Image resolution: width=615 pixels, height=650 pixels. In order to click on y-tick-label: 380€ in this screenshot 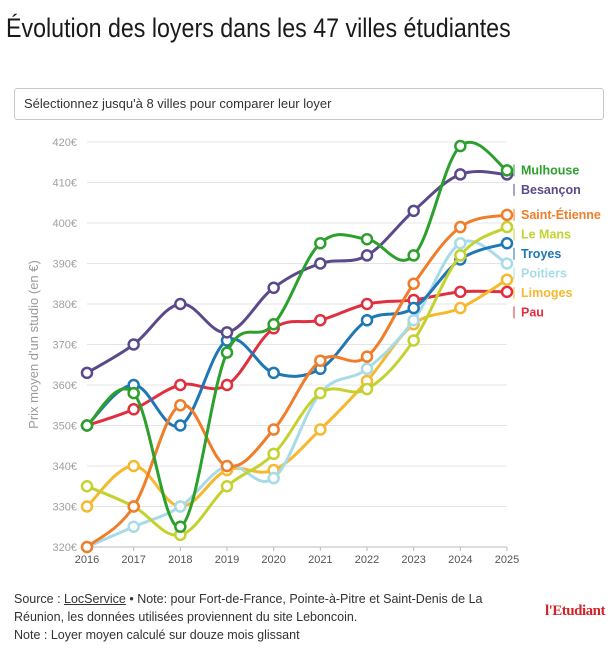, I will do `click(65, 305)`.